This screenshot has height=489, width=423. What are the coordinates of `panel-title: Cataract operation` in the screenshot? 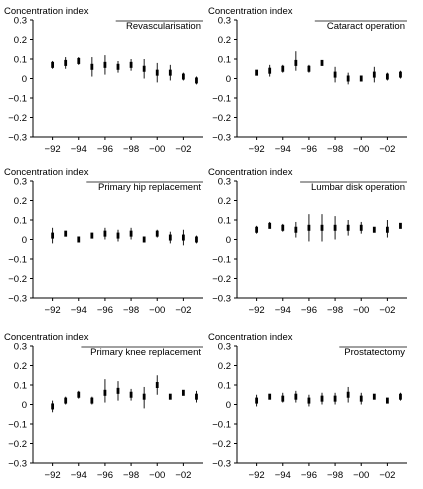 It's located at (366, 26).